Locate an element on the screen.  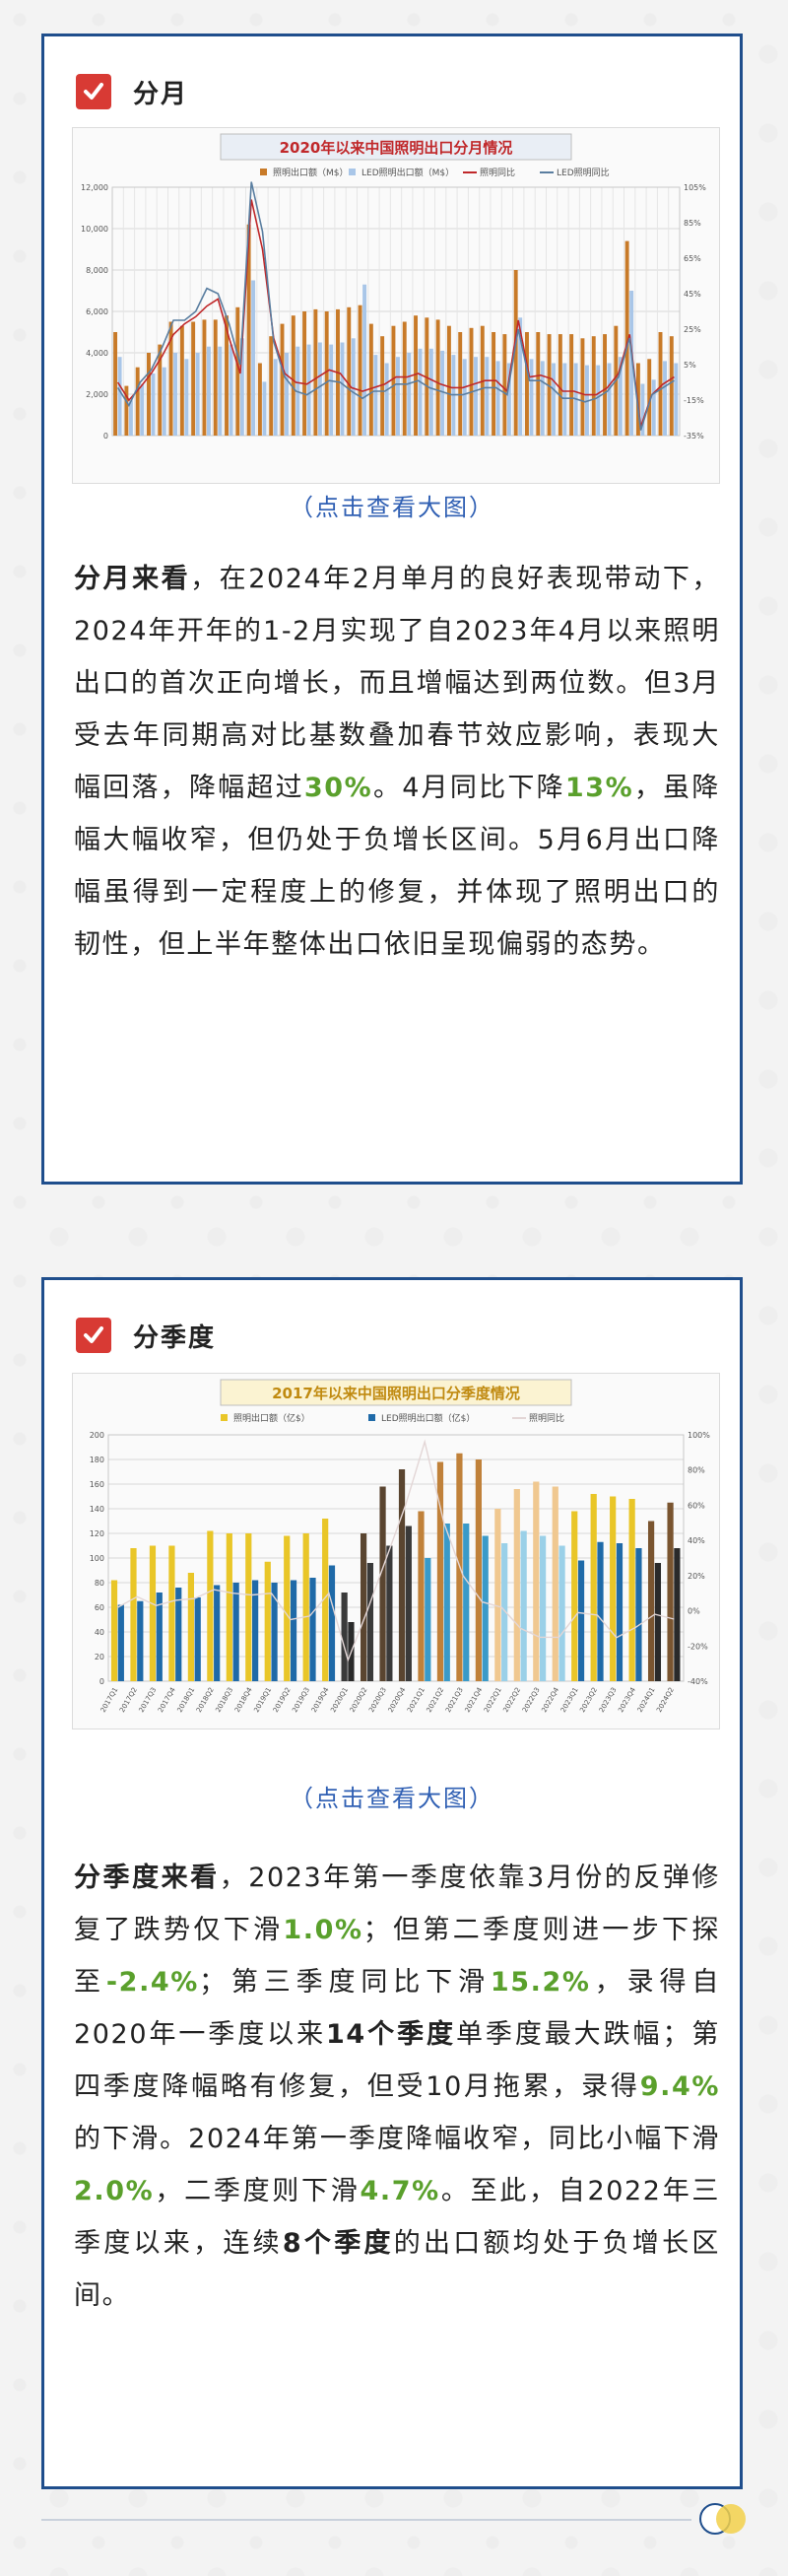
x-tick-label: 2021Q3 is located at coordinates (454, 1700).